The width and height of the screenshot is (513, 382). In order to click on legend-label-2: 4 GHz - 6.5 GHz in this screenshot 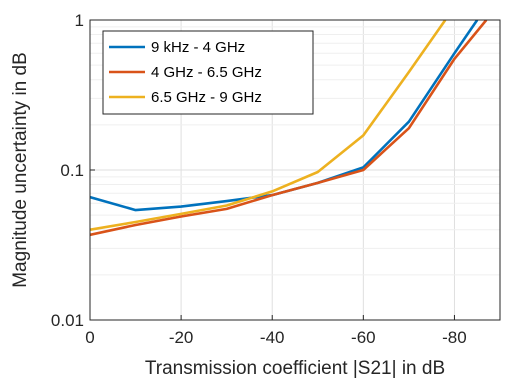, I will do `click(206, 72)`.